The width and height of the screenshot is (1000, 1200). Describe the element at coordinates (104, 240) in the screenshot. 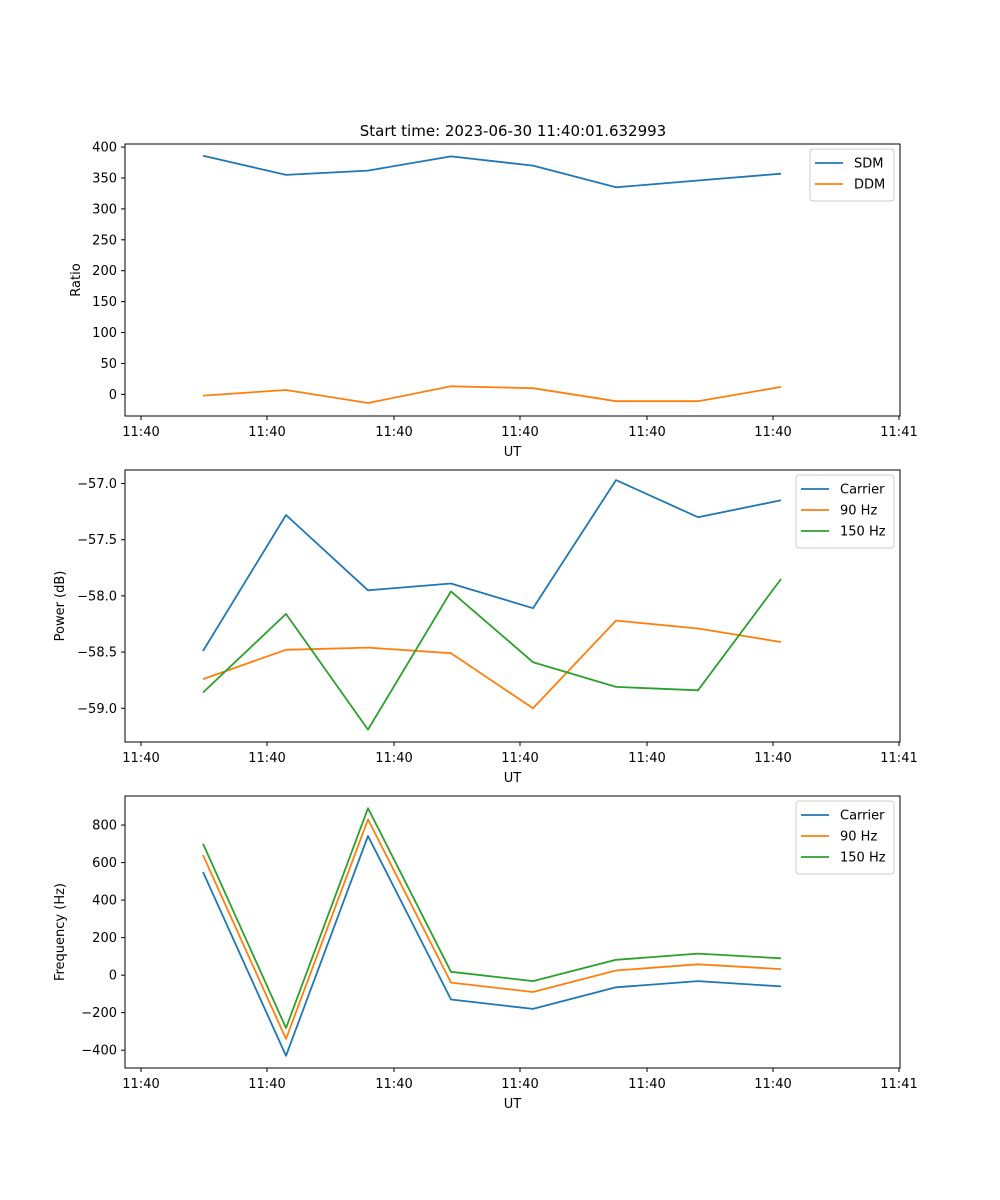

I see `y-tick-label: 250` at that location.